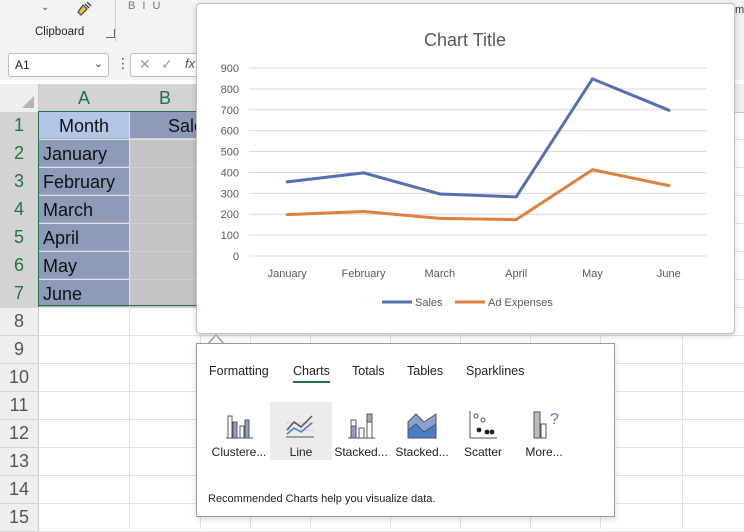 This screenshot has width=744, height=532. What do you see at coordinates (60, 32) in the screenshot?
I see `clipboard-group-label: Clipboard` at bounding box center [60, 32].